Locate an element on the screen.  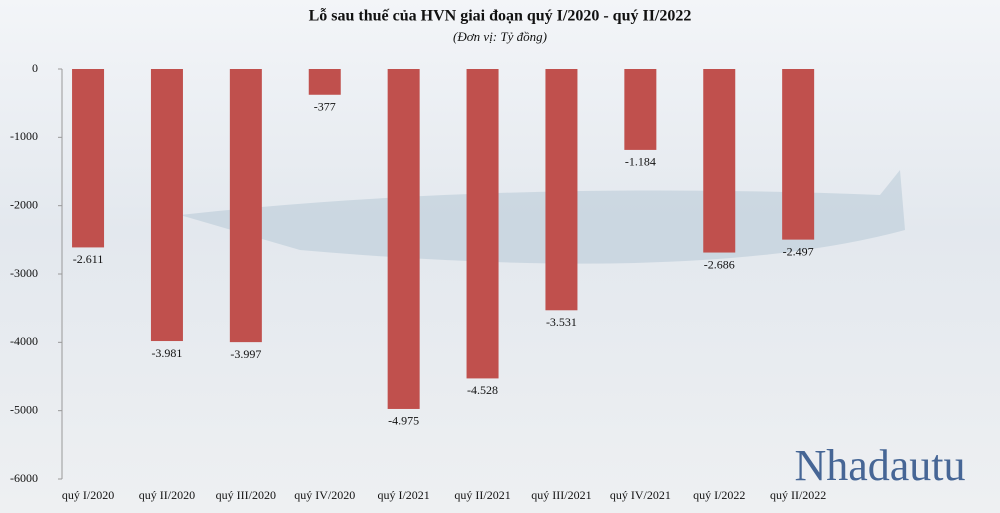
value-label: -3.981 is located at coordinates (166, 353).